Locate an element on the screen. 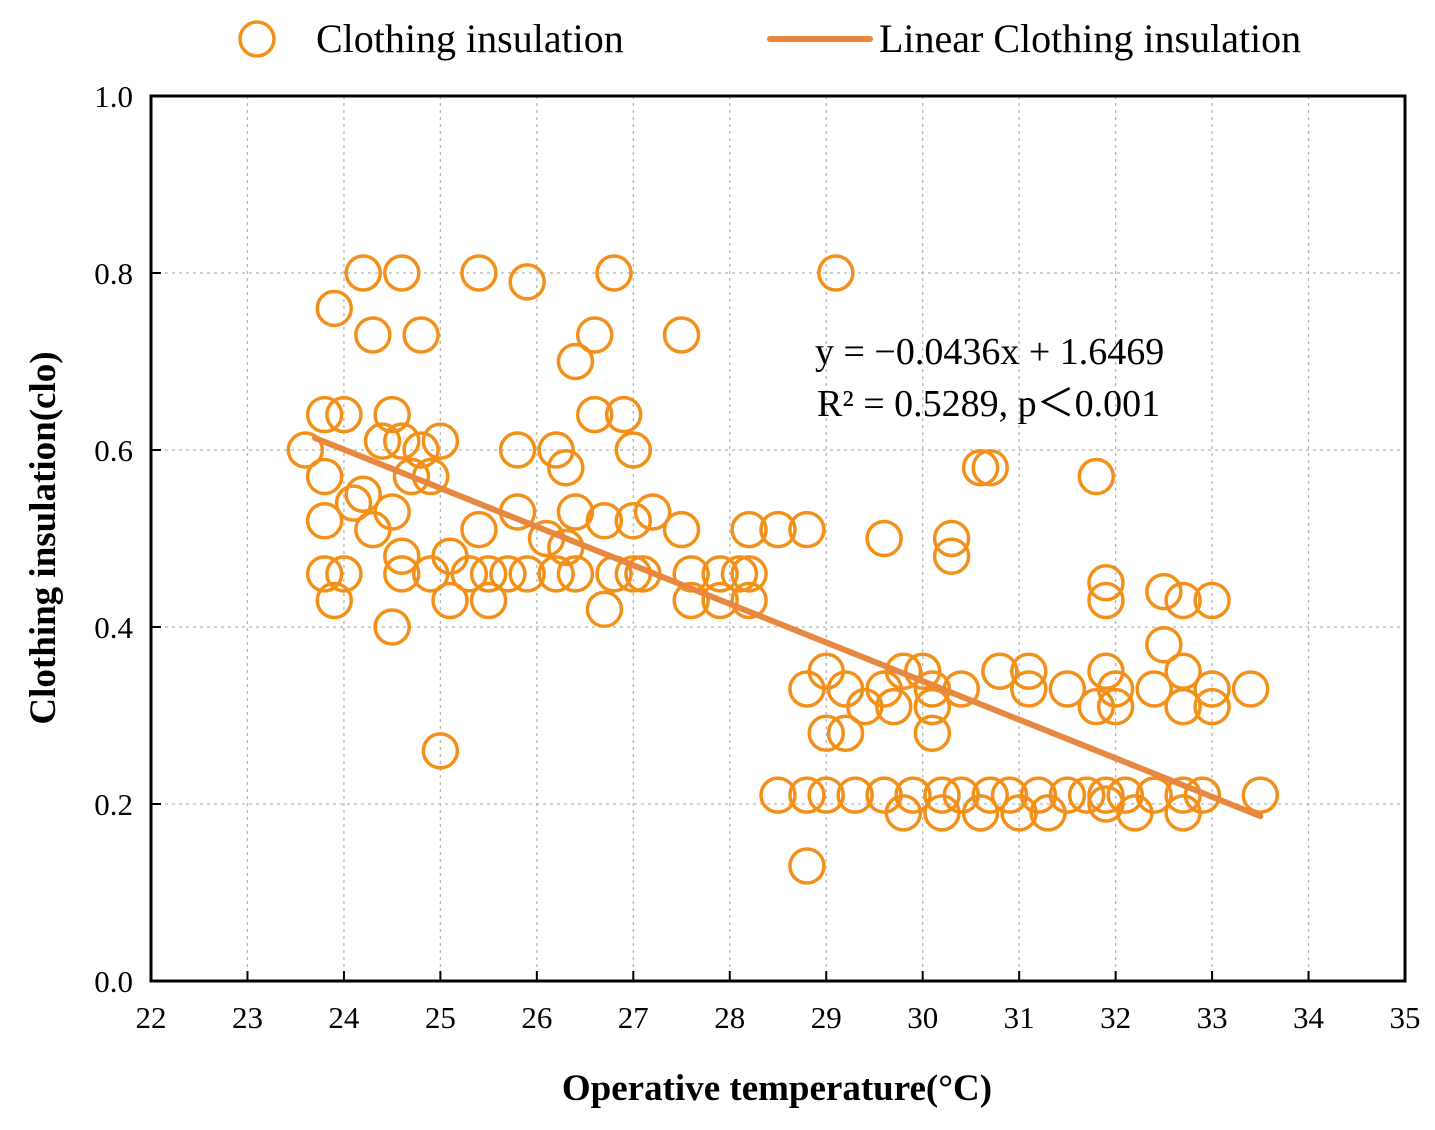  legend-label-line: Linear Clothing insulation is located at coordinates (1090, 38).